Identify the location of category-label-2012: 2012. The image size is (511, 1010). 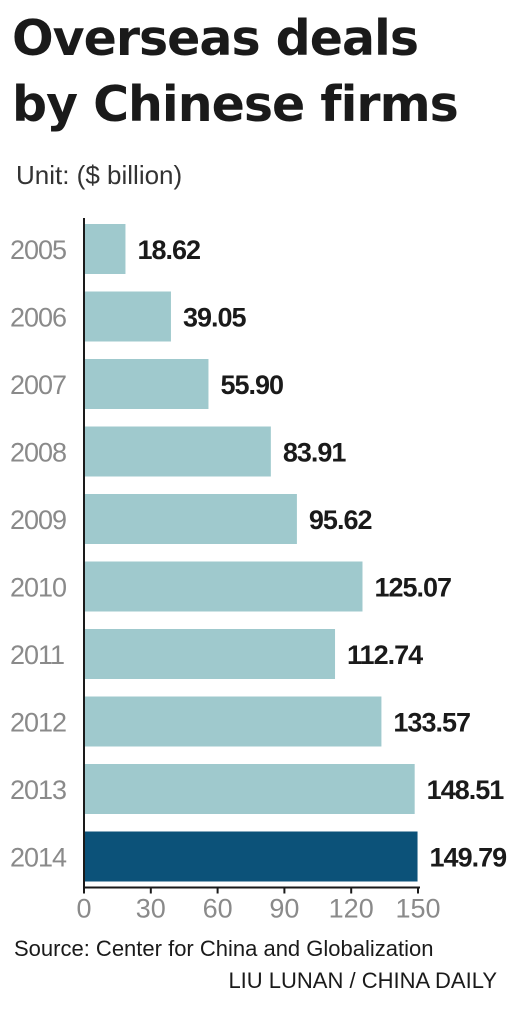
(38, 723).